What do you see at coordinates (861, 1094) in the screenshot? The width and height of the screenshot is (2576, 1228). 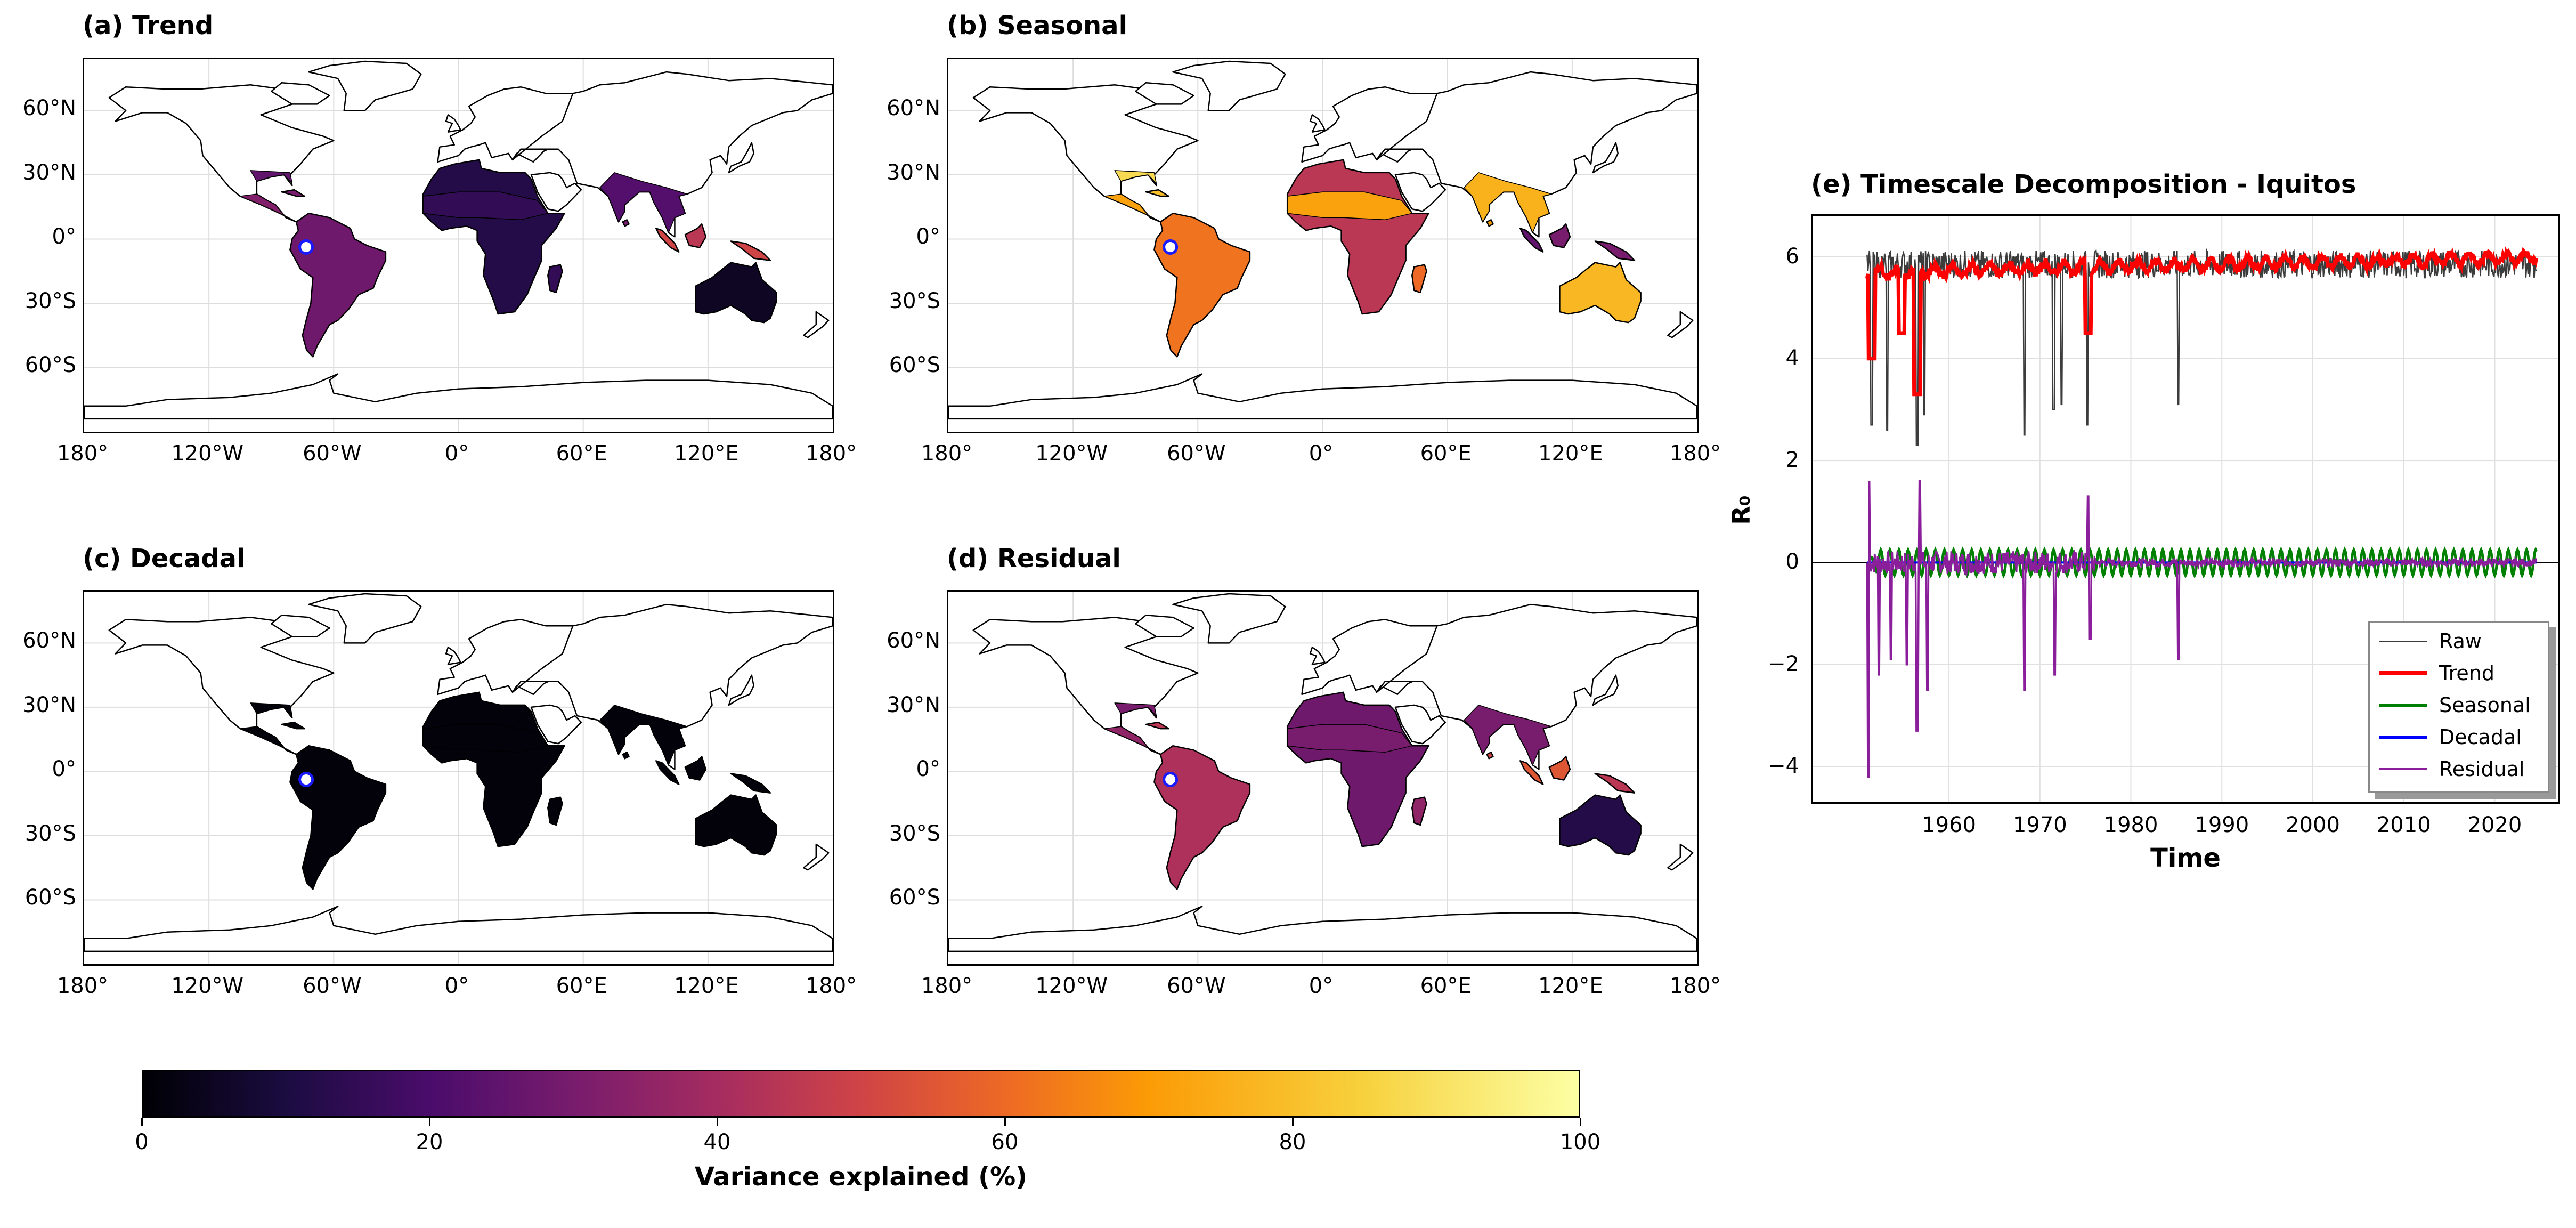 I see `colorbar` at bounding box center [861, 1094].